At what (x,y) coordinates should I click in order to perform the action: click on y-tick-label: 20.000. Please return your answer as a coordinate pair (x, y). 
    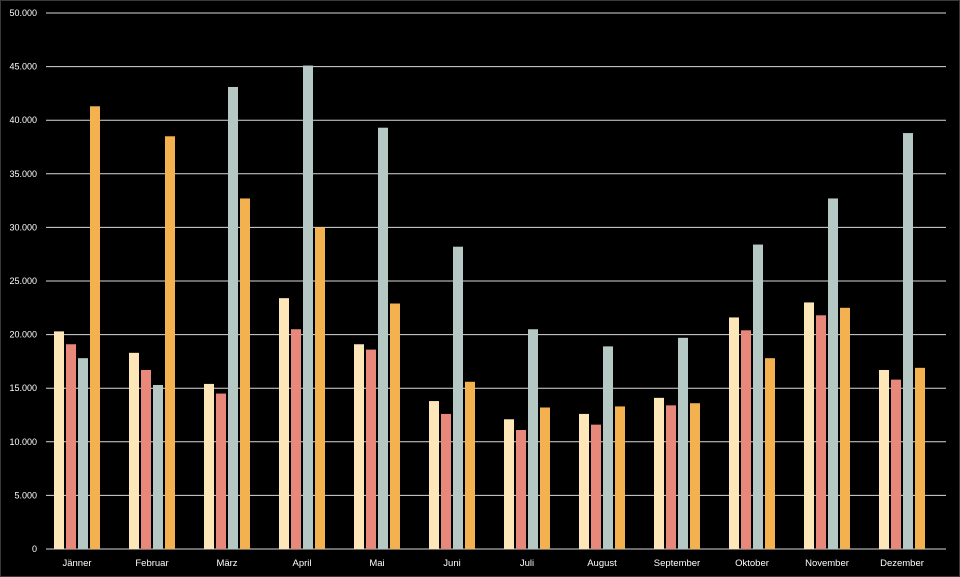
    Looking at the image, I should click on (23, 335).